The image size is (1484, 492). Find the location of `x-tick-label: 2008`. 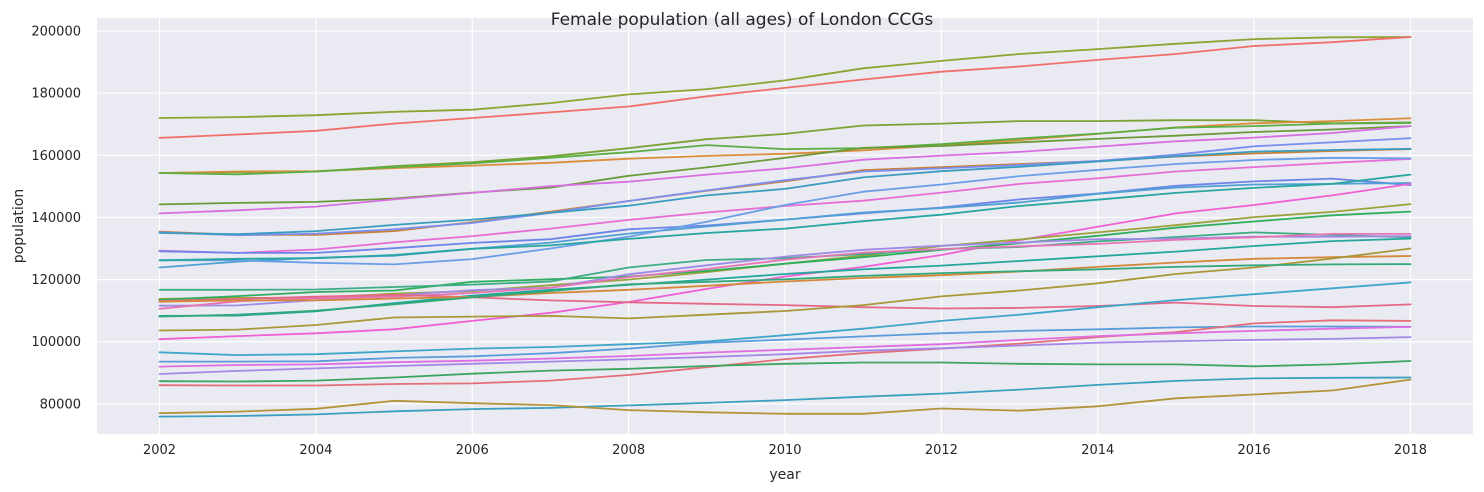

x-tick-label: 2008 is located at coordinates (628, 450).